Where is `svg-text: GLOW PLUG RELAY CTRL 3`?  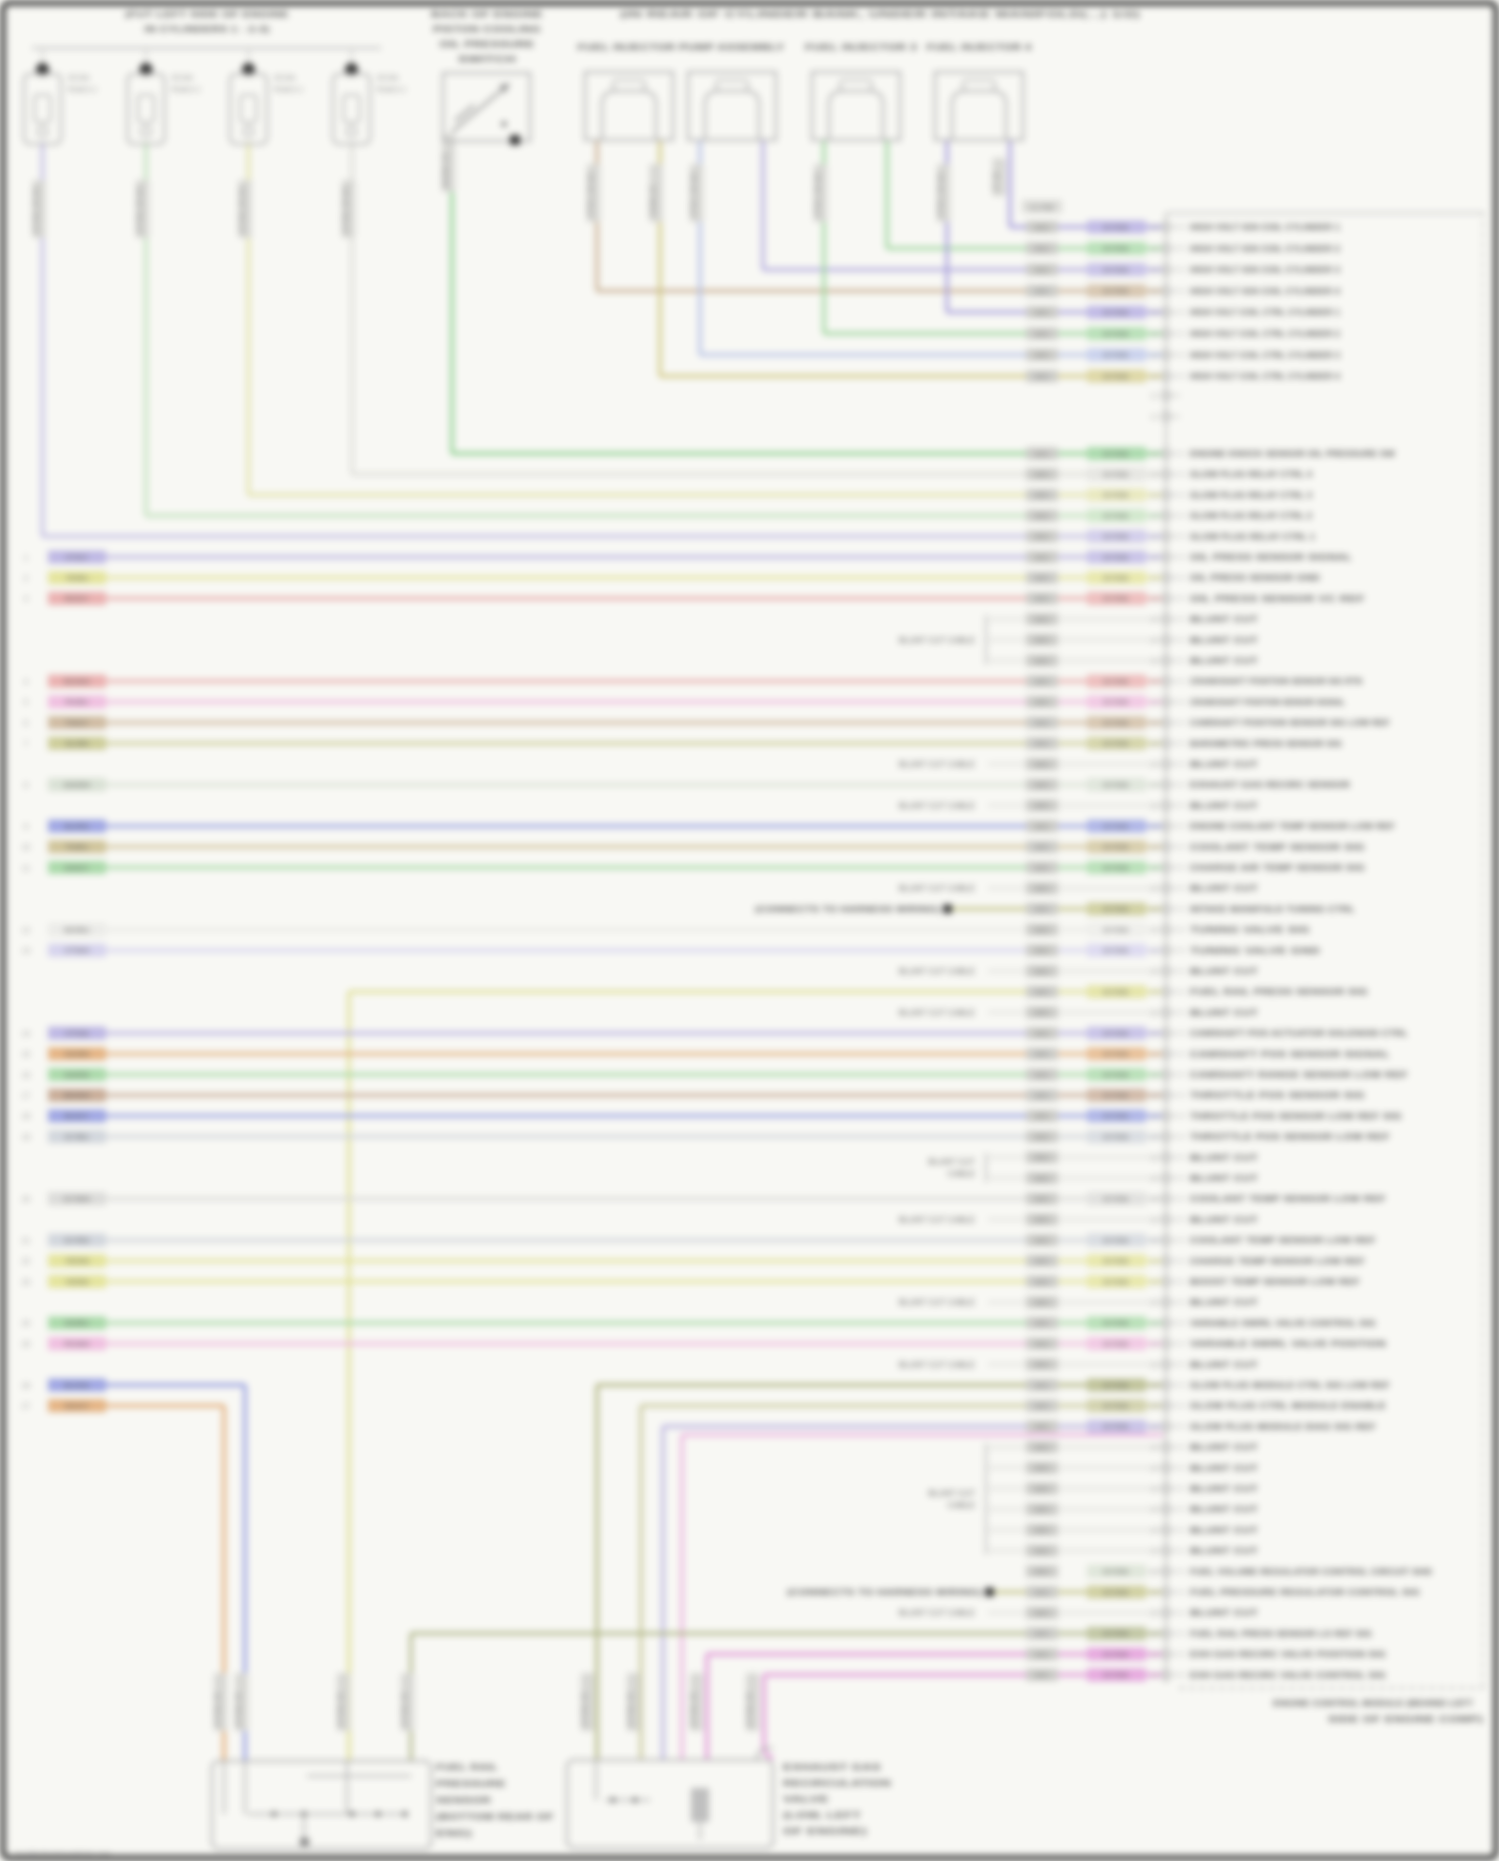
svg-text: GLOW PLUG RELAY CTRL 3 is located at coordinates (1251, 495).